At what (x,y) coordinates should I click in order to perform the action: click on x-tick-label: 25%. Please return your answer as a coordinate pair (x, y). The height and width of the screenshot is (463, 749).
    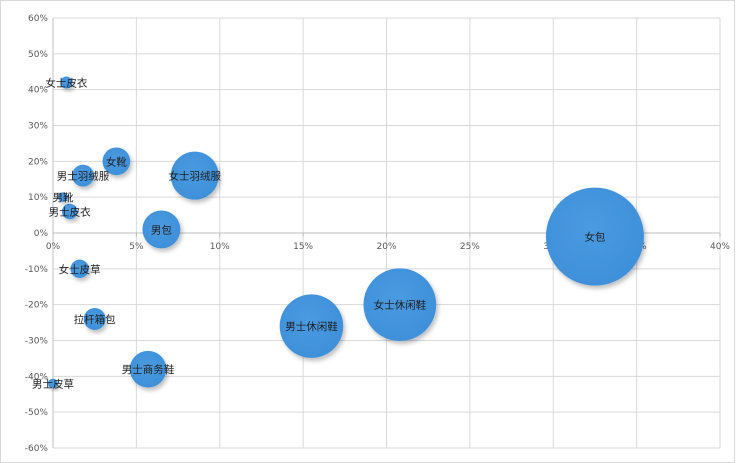
    Looking at the image, I should click on (470, 247).